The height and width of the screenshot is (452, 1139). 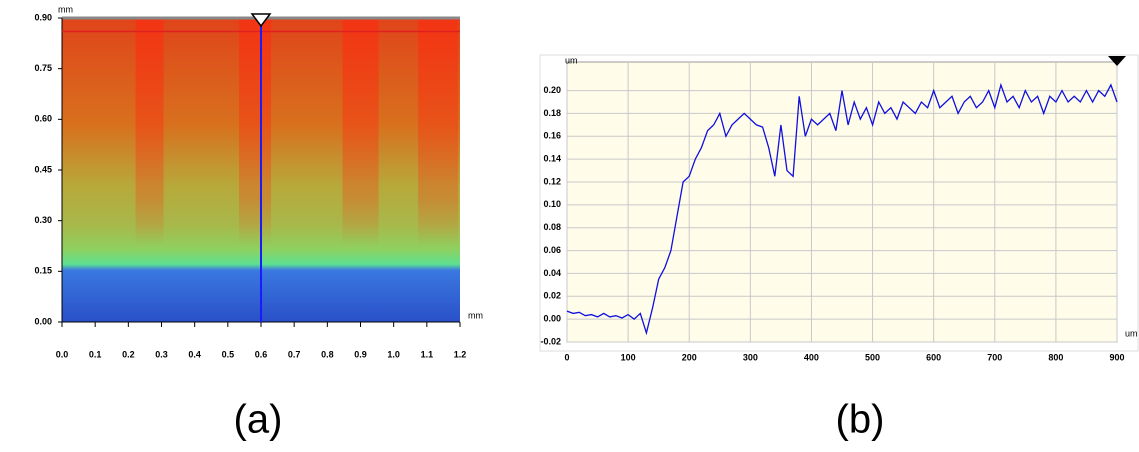 What do you see at coordinates (228, 354) in the screenshot?
I see `x-tick-label: 0.5` at bounding box center [228, 354].